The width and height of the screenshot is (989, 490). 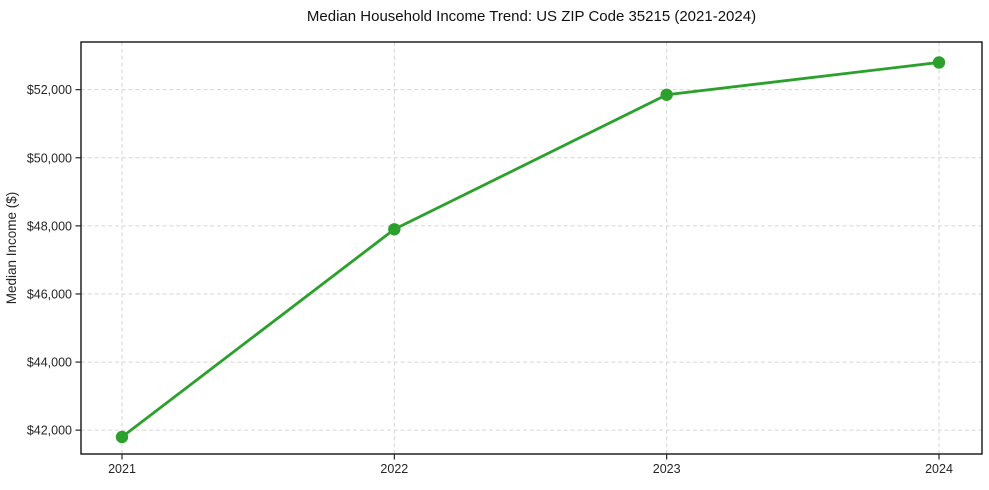 What do you see at coordinates (11, 248) in the screenshot?
I see `y-axis-label: Median Income ($)` at bounding box center [11, 248].